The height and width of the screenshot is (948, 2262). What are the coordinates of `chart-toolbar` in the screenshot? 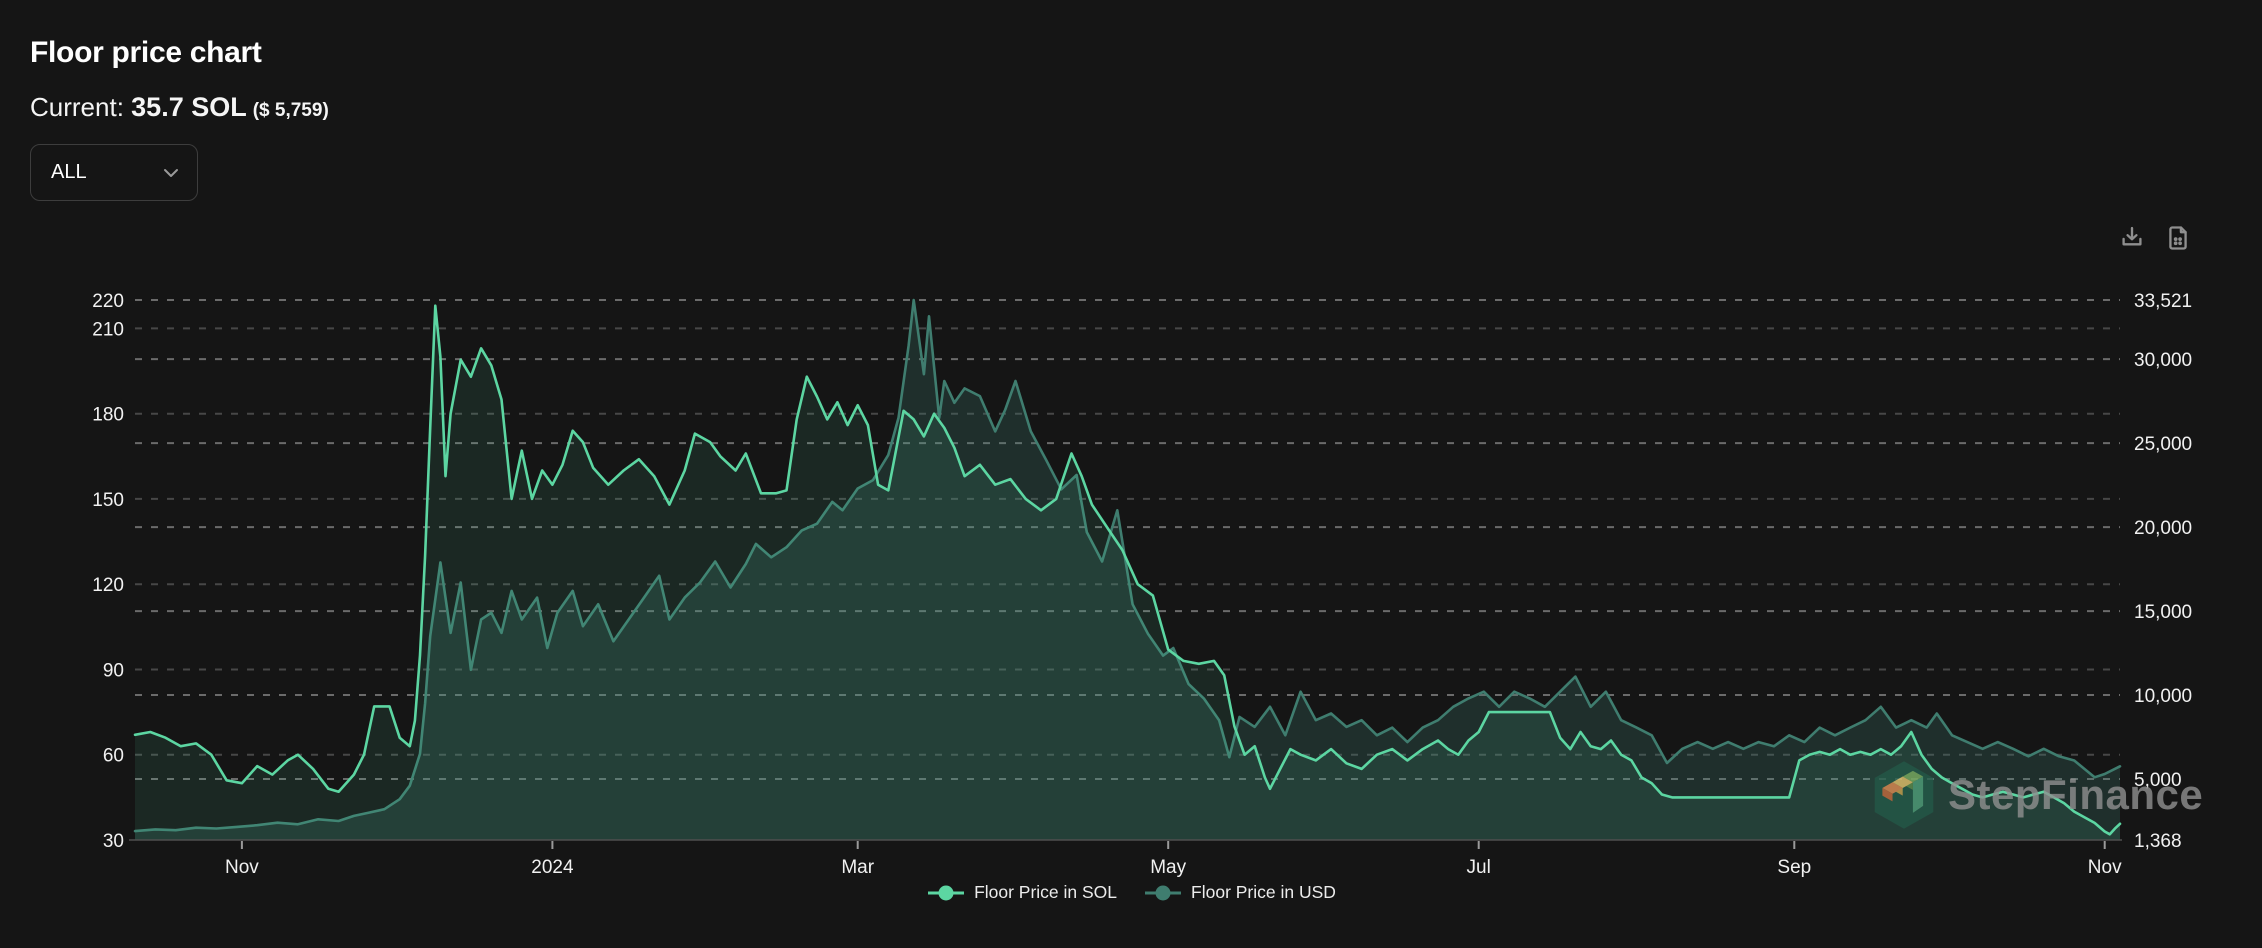 It's located at (2155, 238).